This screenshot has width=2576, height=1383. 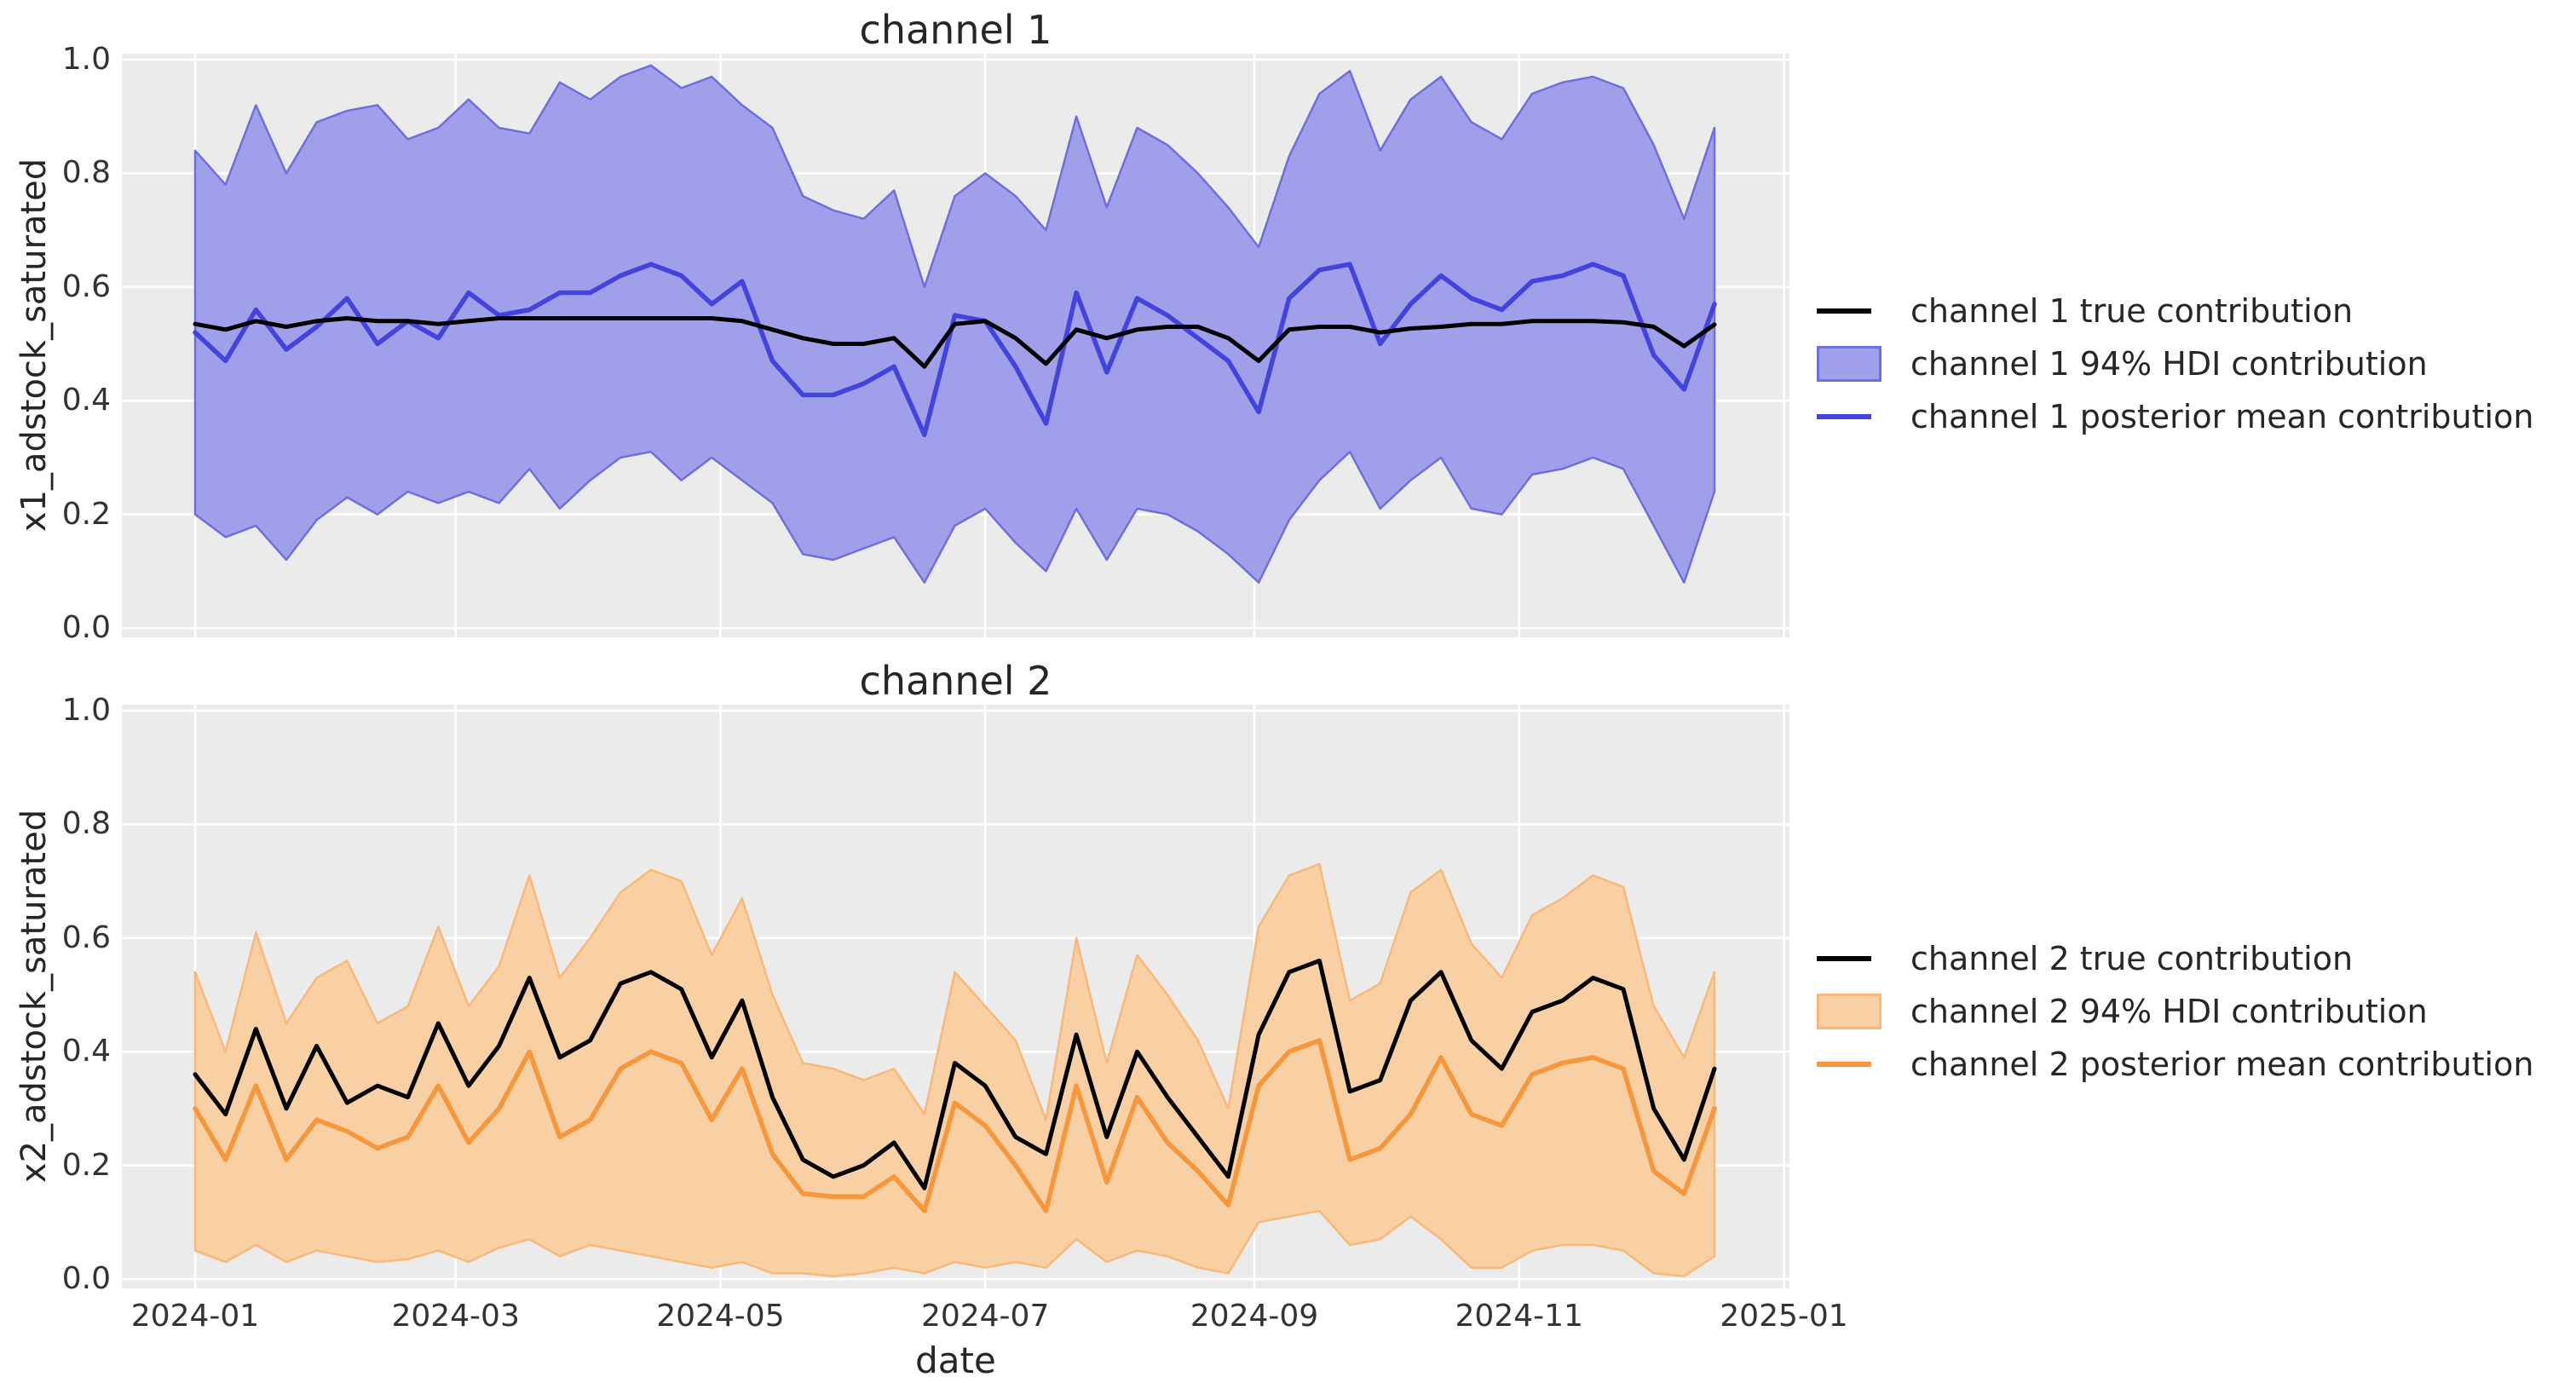 I want to click on legend-row: channel 1 94% HDI contribution, so click(x=2175, y=363).